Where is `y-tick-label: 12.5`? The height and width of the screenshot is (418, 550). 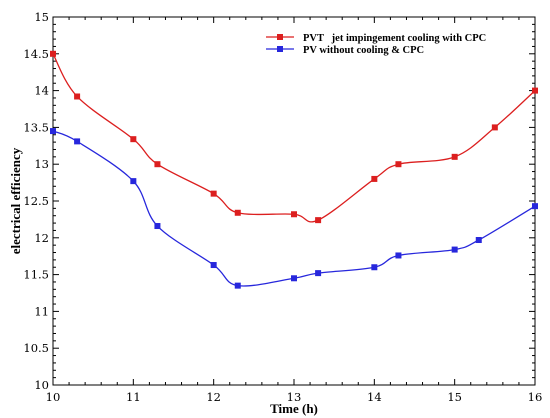
y-tick-label: 12.5 is located at coordinates (36, 201).